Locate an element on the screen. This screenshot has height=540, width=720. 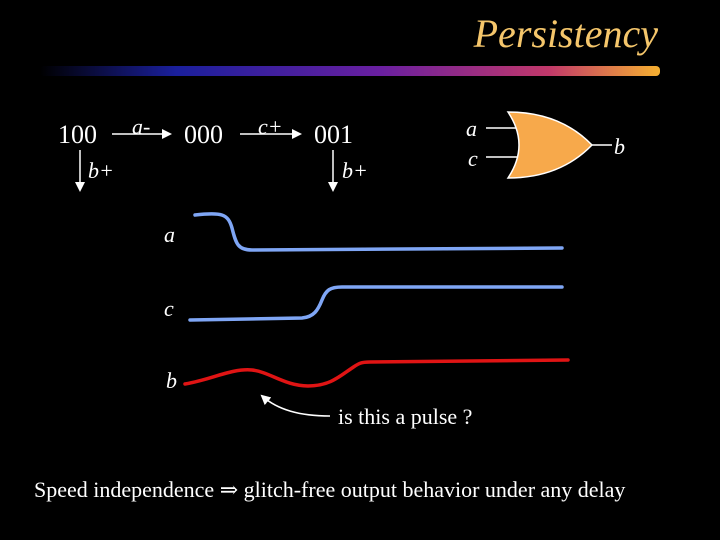
state-001: 001 is located at coordinates (333, 134).